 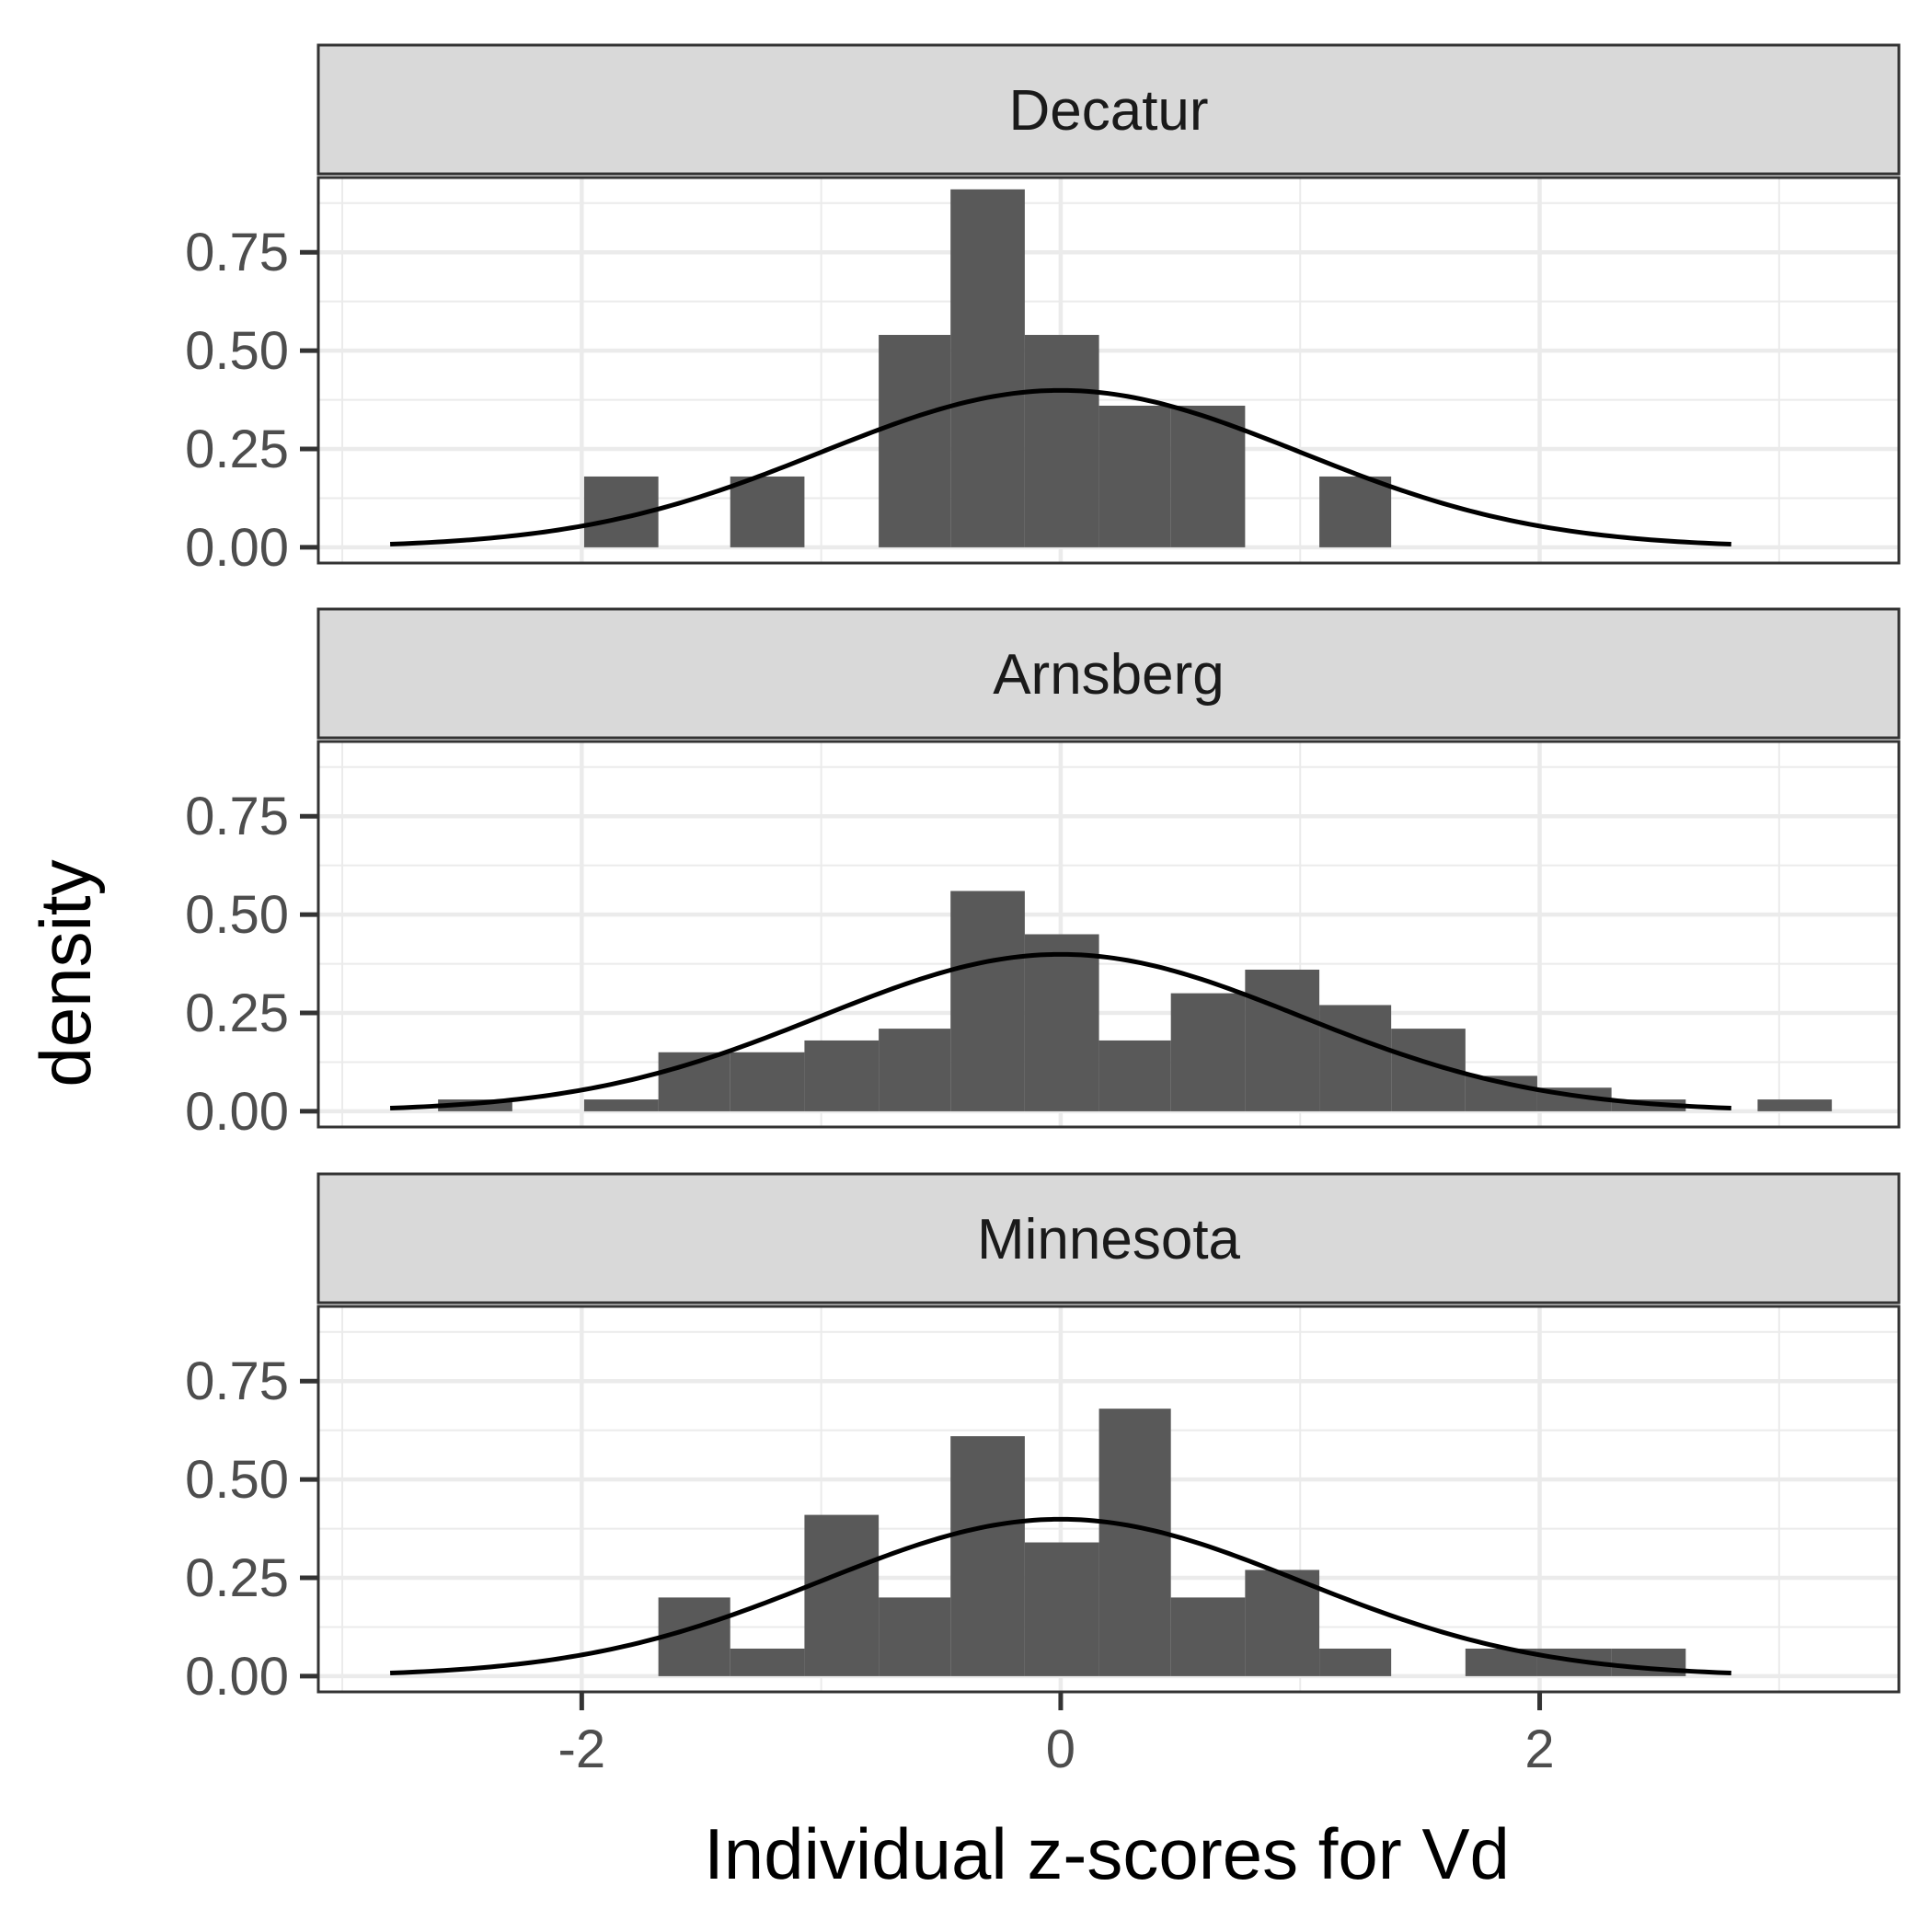 What do you see at coordinates (1107, 1853) in the screenshot?
I see `x-axis-title: Individual z-scores for Vd` at bounding box center [1107, 1853].